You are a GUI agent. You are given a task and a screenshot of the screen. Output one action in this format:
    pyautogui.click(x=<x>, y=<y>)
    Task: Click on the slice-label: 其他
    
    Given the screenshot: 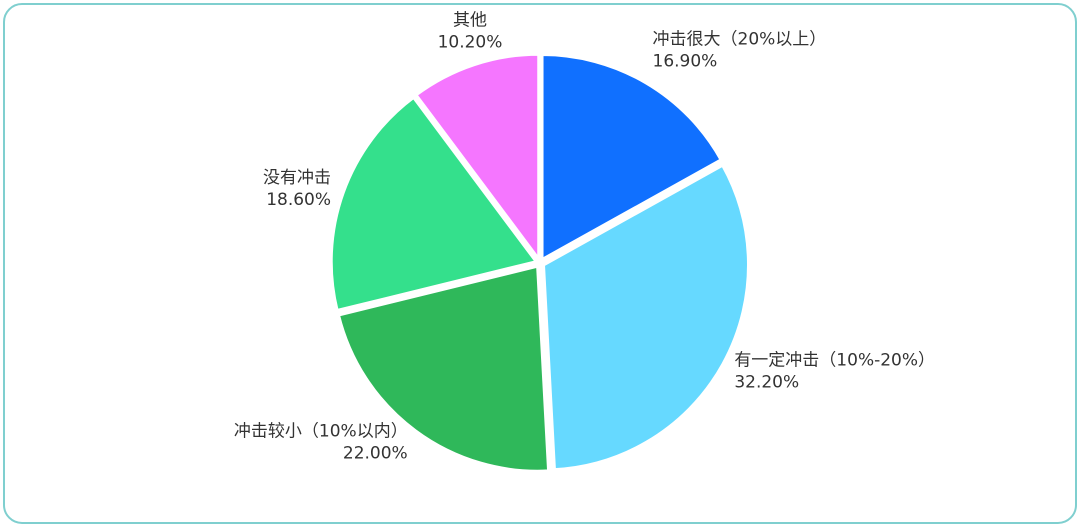 What is the action you would take?
    pyautogui.click(x=470, y=20)
    